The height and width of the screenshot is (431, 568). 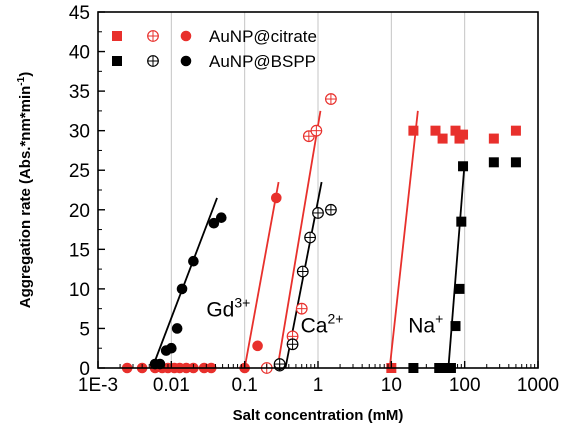 What do you see at coordinates (79, 171) in the screenshot?
I see `y-tick-label: 25` at bounding box center [79, 171].